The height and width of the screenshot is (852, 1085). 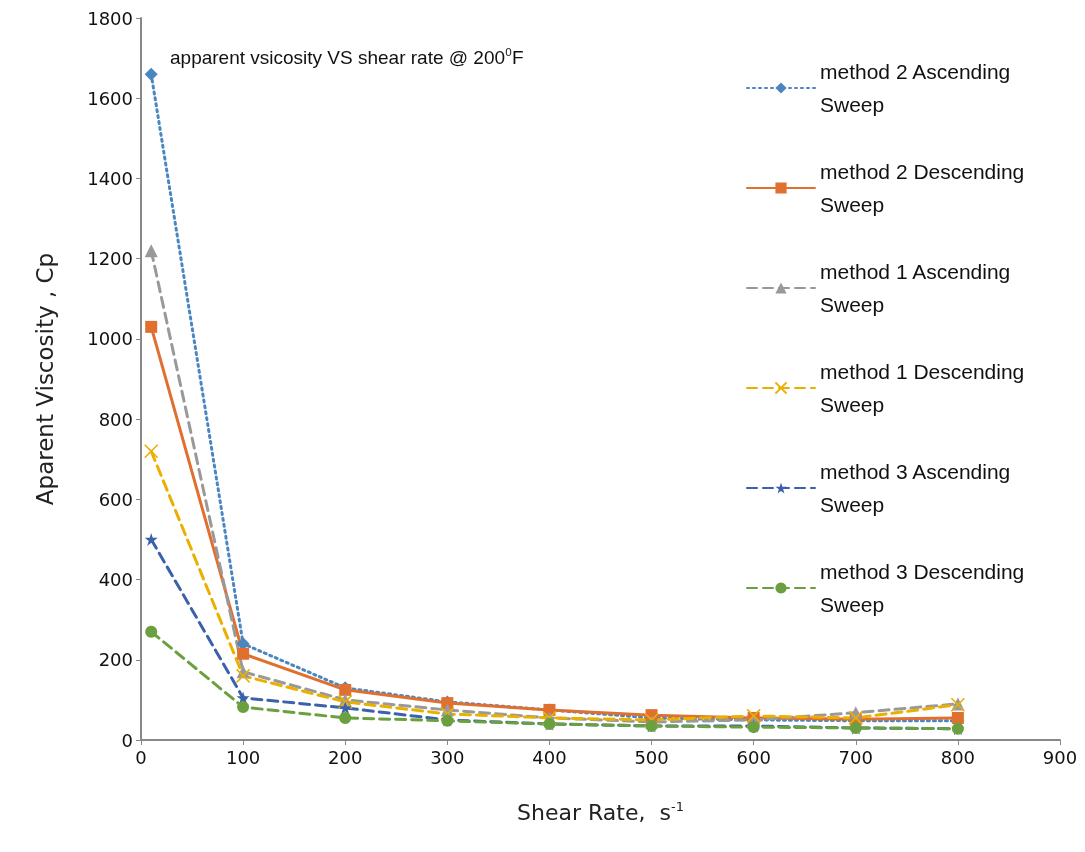 What do you see at coordinates (115, 499) in the screenshot?
I see `y-tick-label: 600` at bounding box center [115, 499].